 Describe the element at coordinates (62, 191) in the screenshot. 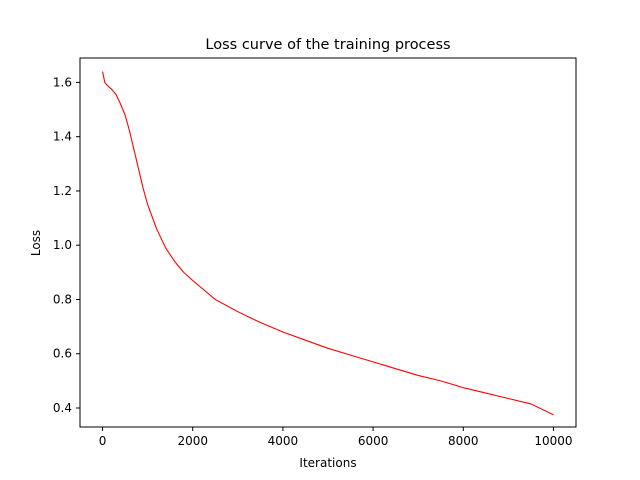

I see `y-tick-label: 1.2` at that location.